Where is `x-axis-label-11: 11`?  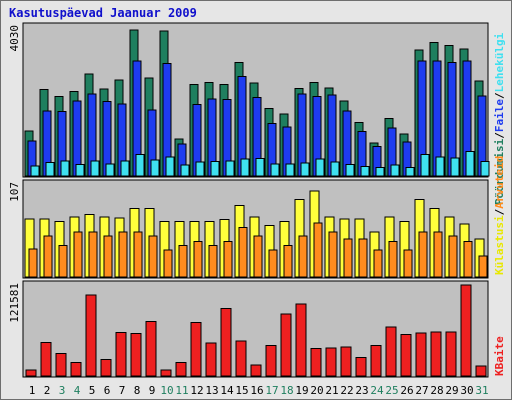 x-axis-label-11: 11 is located at coordinates (181, 390).